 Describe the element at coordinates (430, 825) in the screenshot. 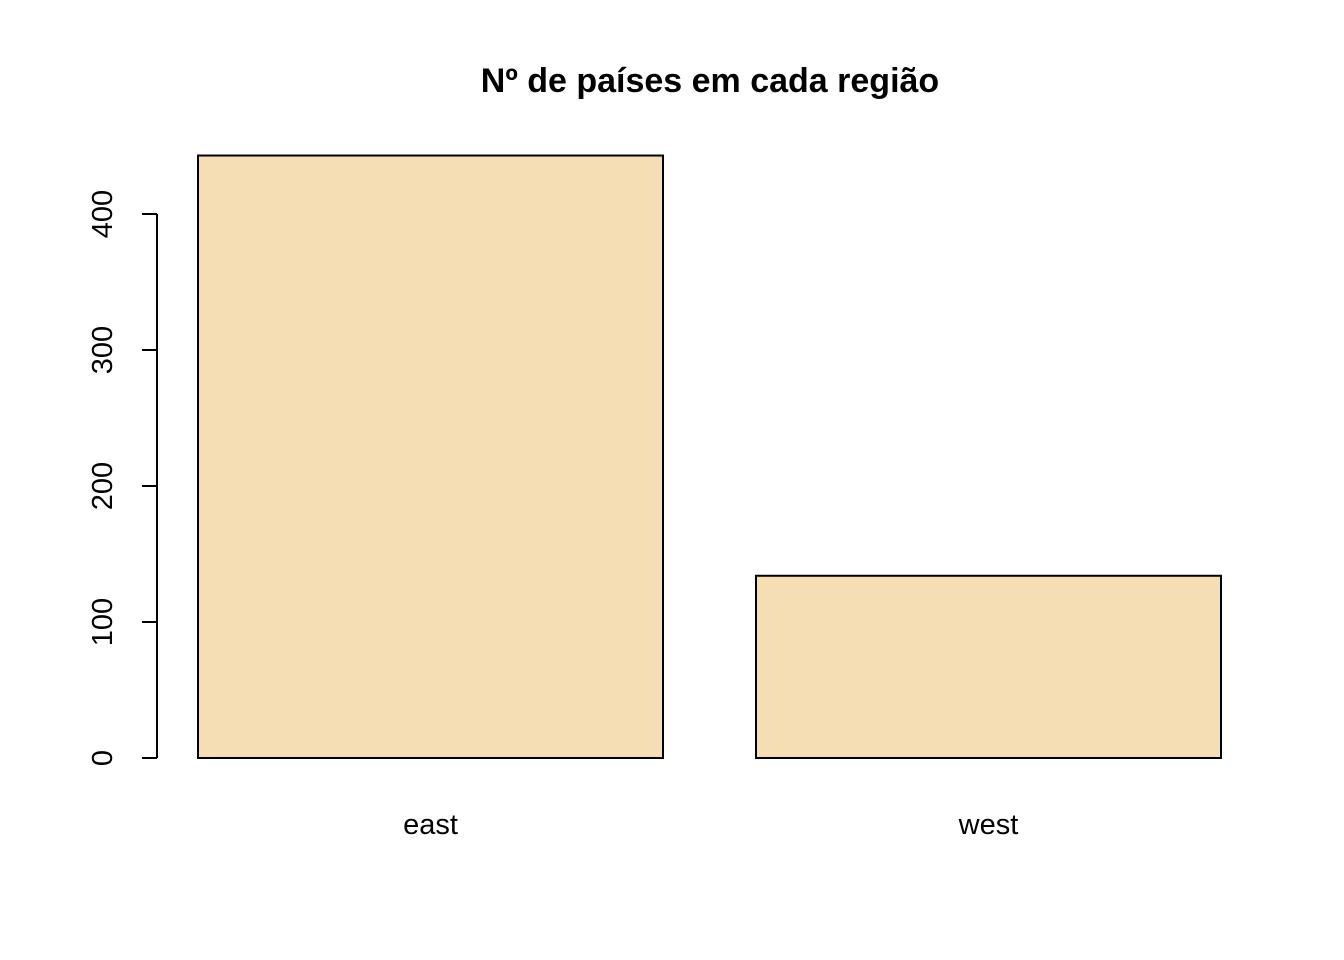

I see `x-label-east: east` at that location.